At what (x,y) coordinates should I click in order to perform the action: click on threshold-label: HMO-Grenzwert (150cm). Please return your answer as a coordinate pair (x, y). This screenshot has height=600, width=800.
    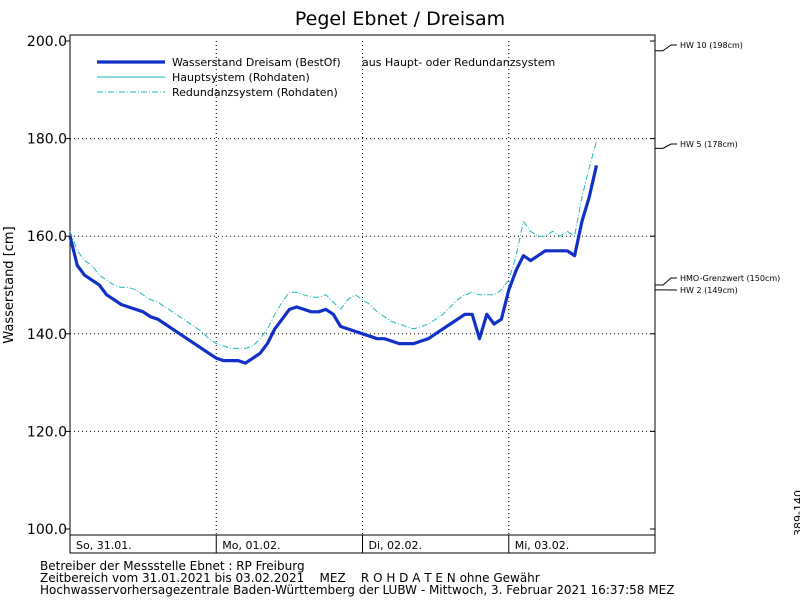
    Looking at the image, I should click on (730, 278).